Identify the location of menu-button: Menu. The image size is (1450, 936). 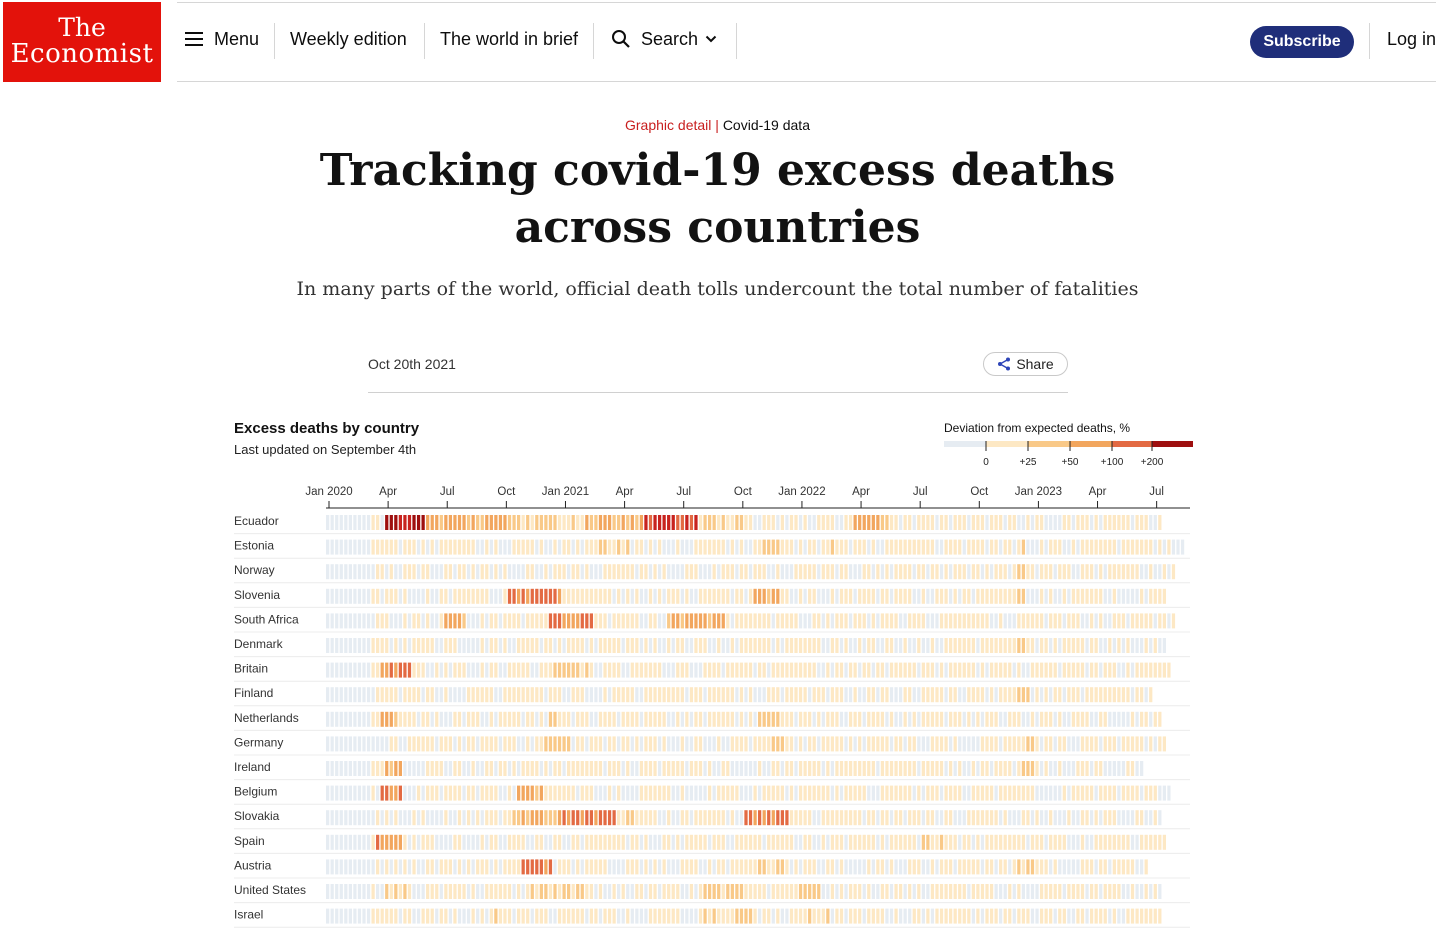
(222, 39).